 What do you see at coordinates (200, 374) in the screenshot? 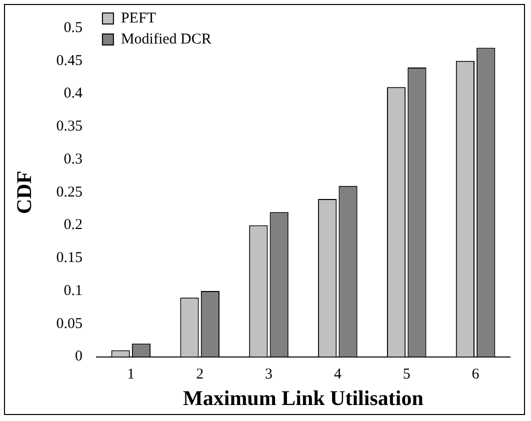
I see `x-tick-label: 2` at bounding box center [200, 374].